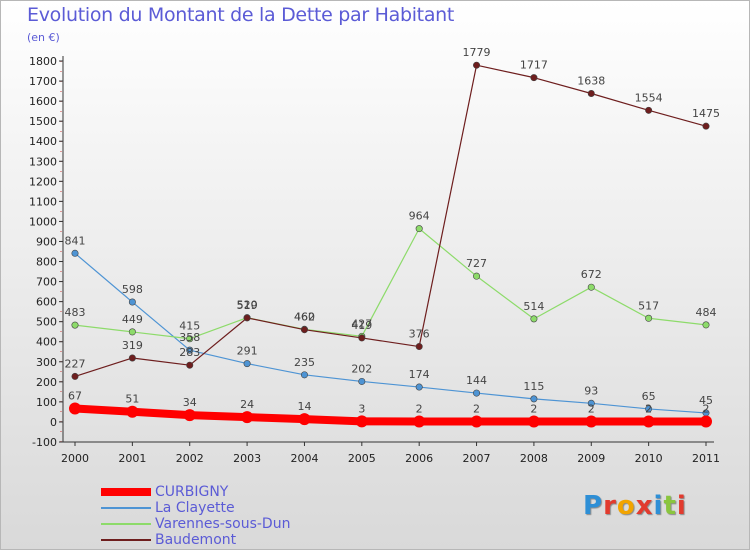  I want to click on y-tick-label: -100, so click(44, 442).